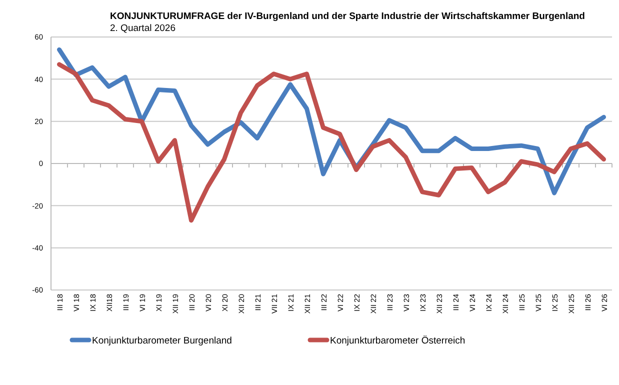  Describe the element at coordinates (162, 340) in the screenshot. I see `legend-label: Konjunkturbarometer Burgenland` at that location.